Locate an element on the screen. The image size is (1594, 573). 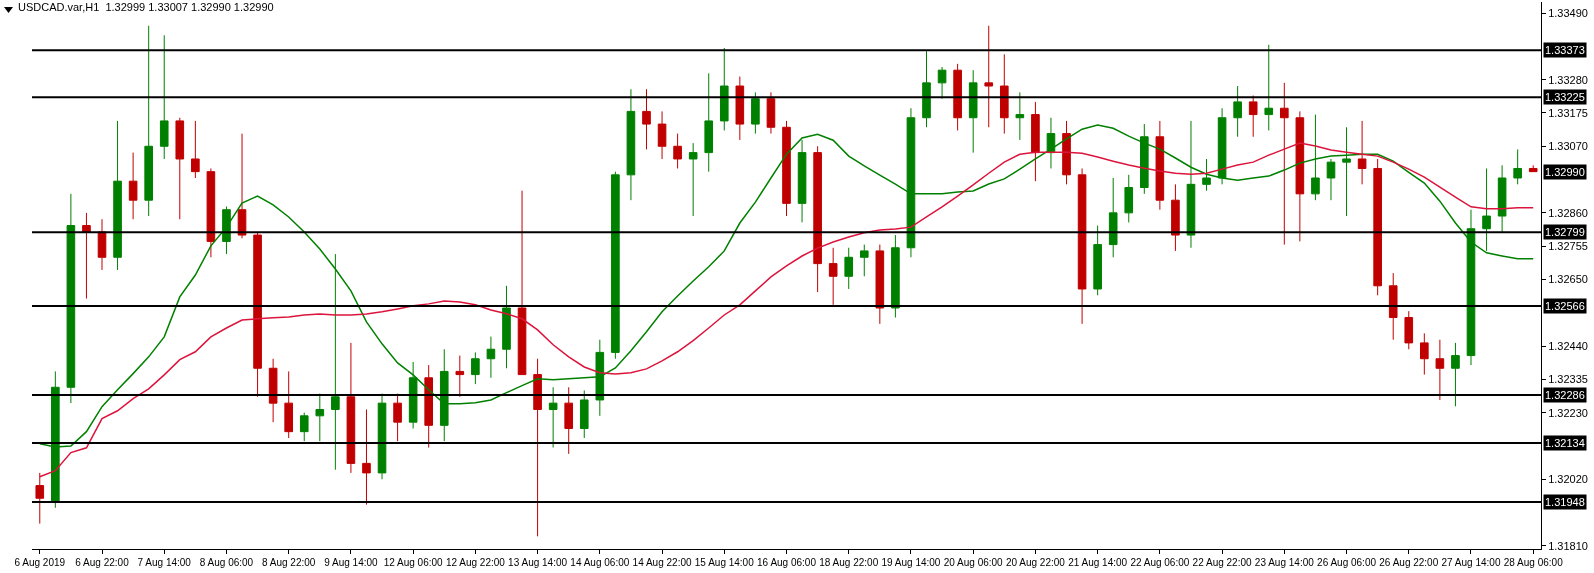
x-tick-label: 12 Aug 22:00 is located at coordinates (475, 562).